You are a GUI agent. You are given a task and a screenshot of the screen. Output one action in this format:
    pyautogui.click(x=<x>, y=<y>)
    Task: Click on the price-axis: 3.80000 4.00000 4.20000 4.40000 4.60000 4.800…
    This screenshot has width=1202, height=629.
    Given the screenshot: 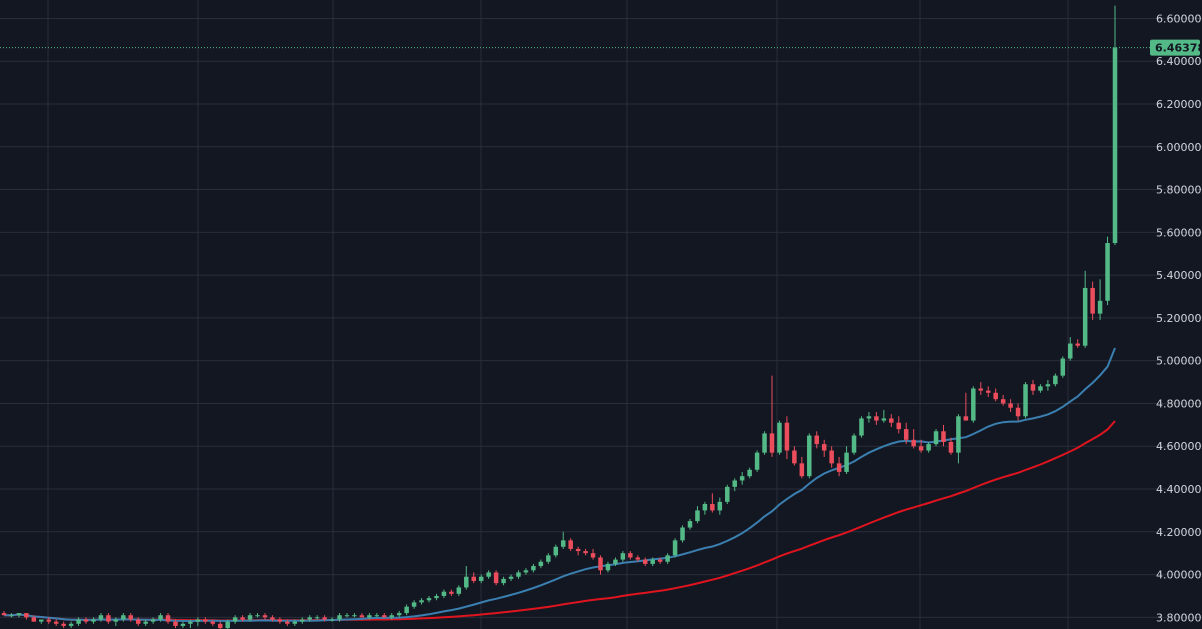 What is the action you would take?
    pyautogui.click(x=1179, y=318)
    